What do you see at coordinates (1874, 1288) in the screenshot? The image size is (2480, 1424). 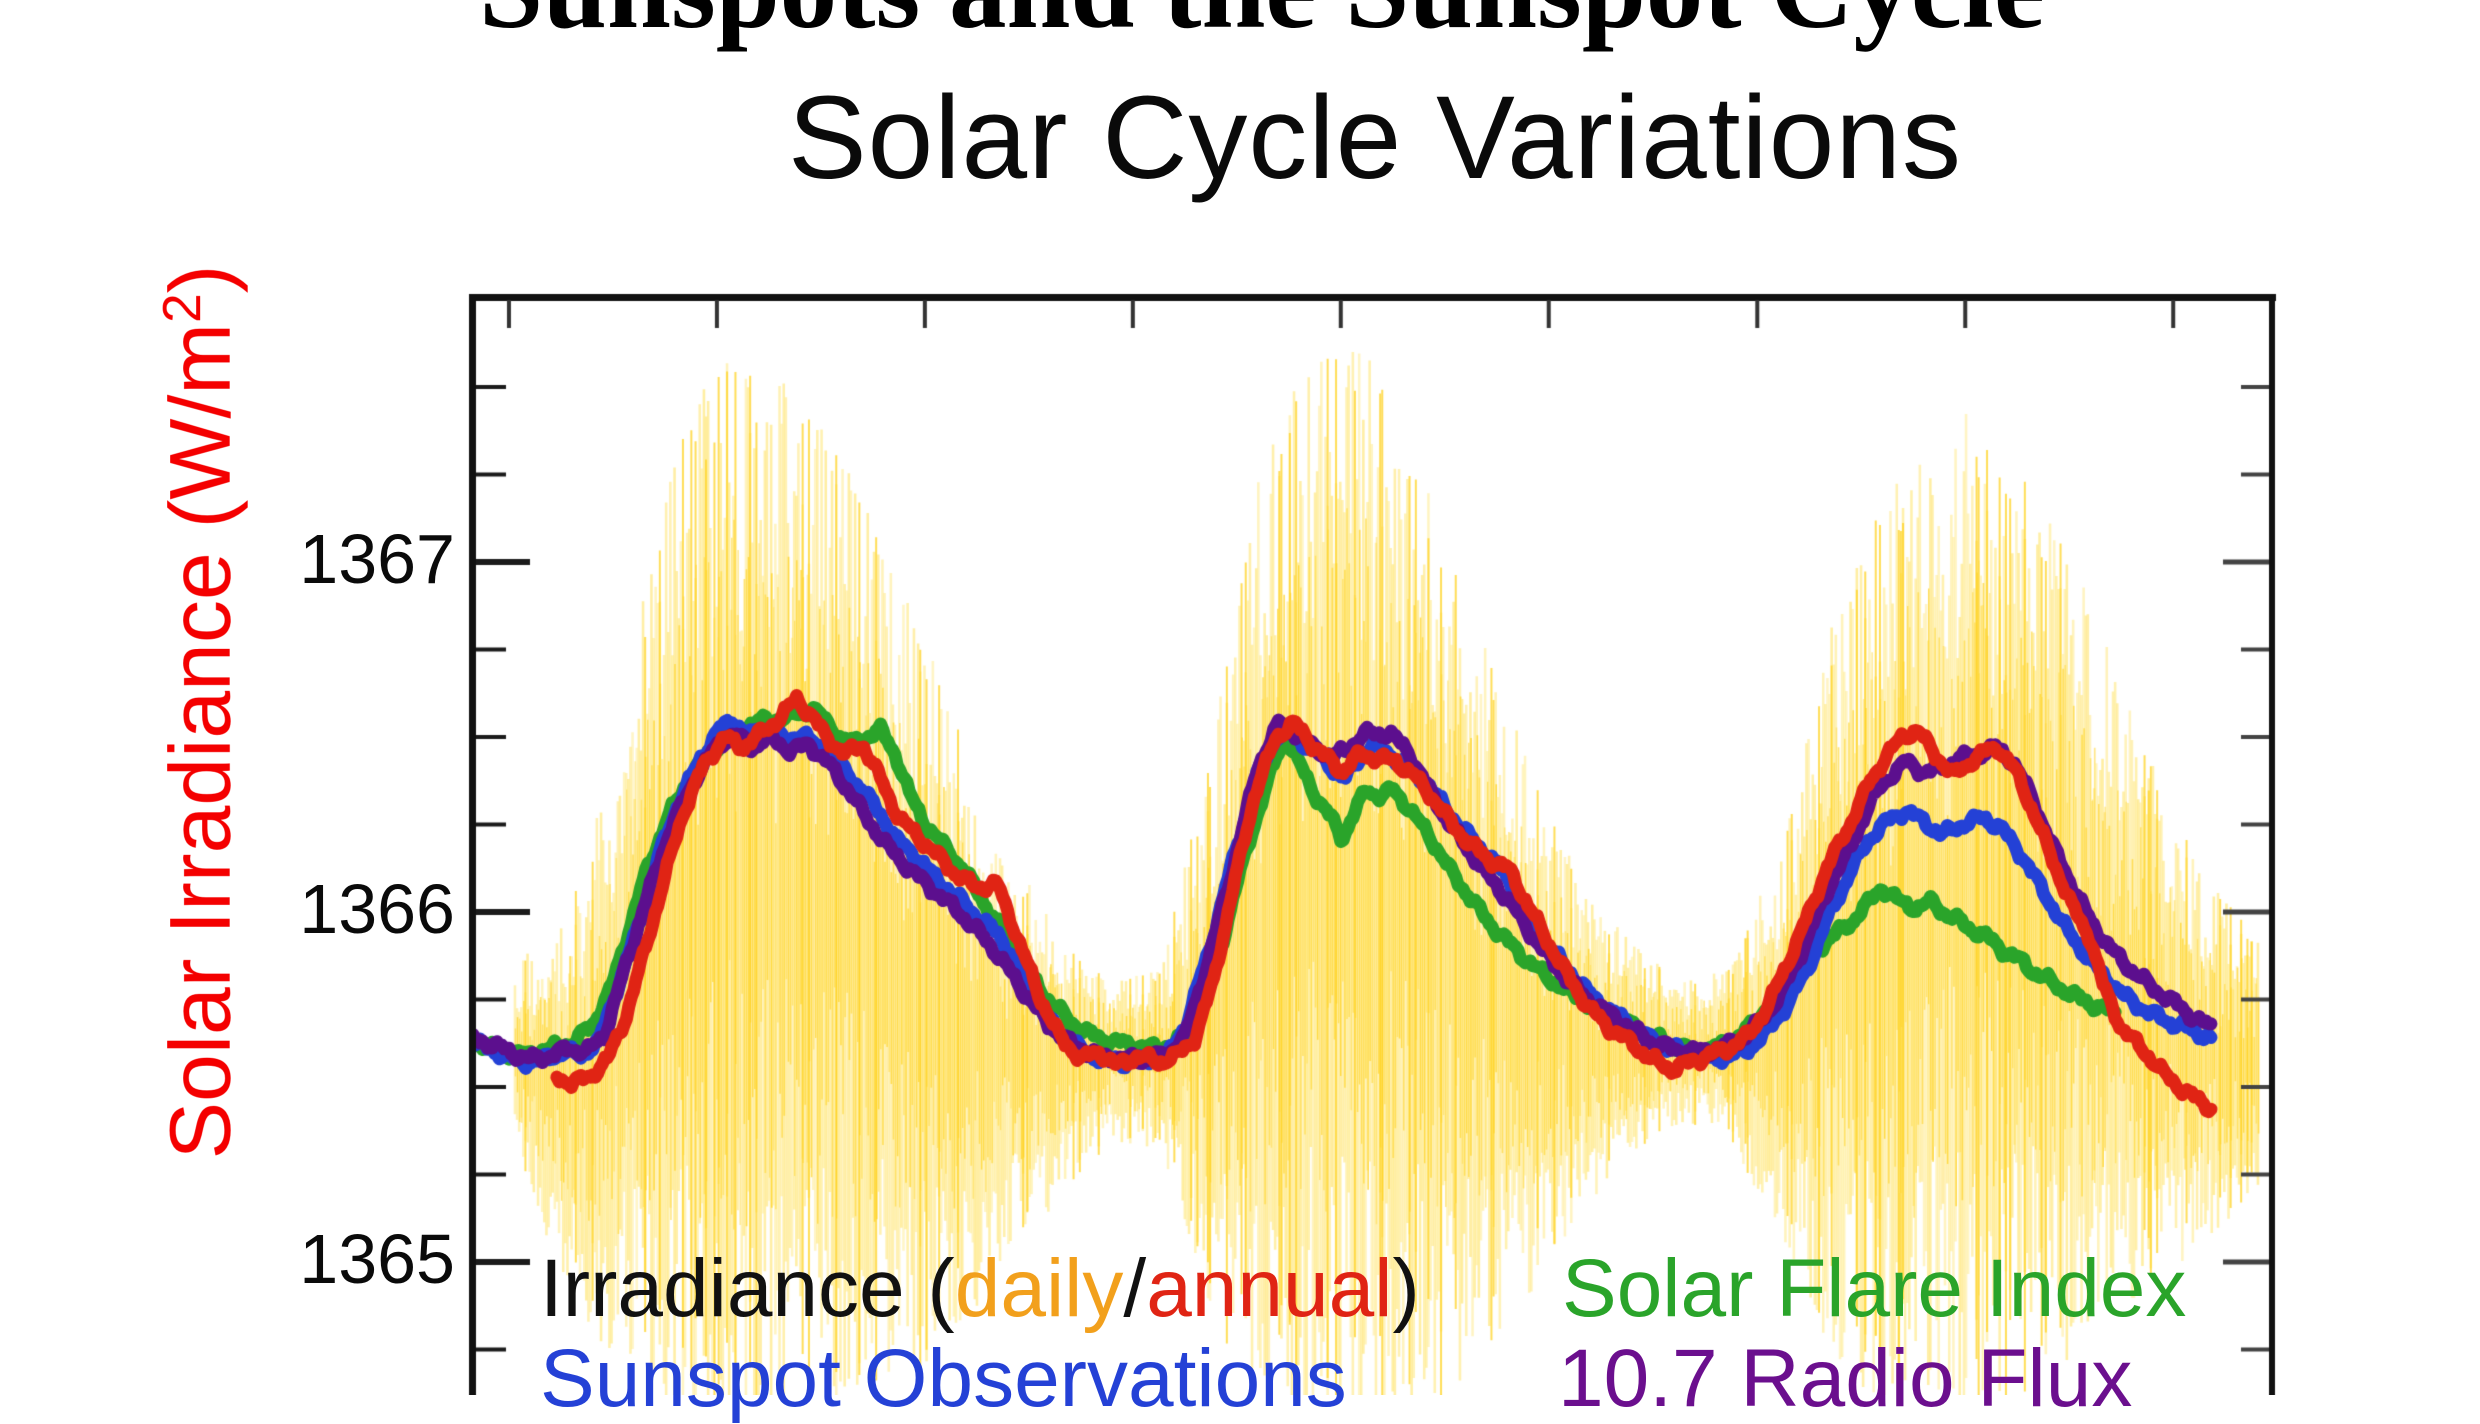 I see `legend-solar-flare-index: Solar Flare Index` at bounding box center [1874, 1288].